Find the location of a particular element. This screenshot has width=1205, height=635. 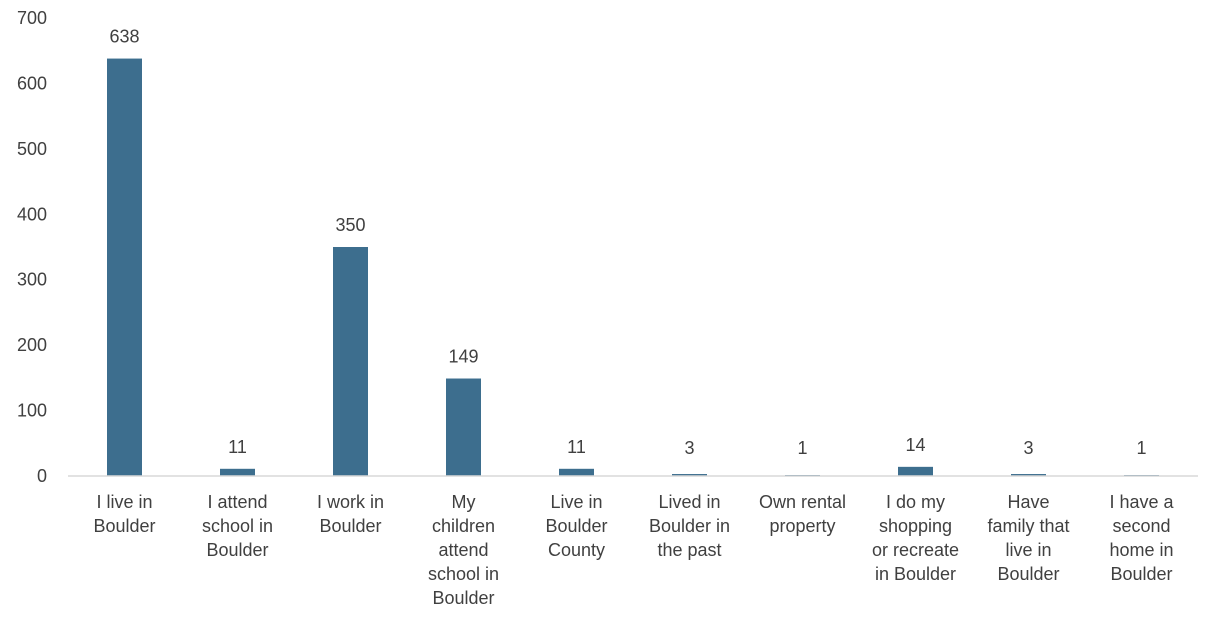

category-label: My children attend school in Boulder is located at coordinates (463, 550).